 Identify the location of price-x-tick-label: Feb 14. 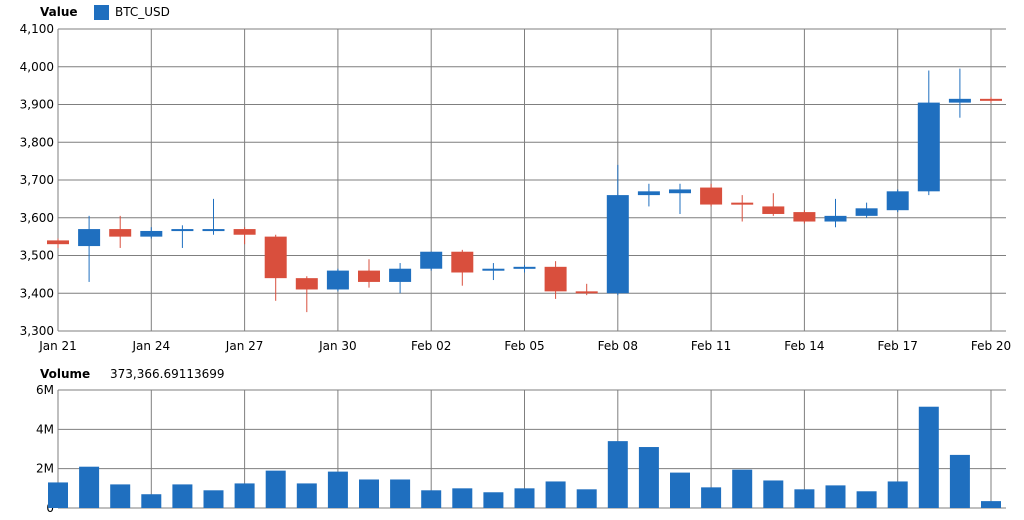
(804, 346).